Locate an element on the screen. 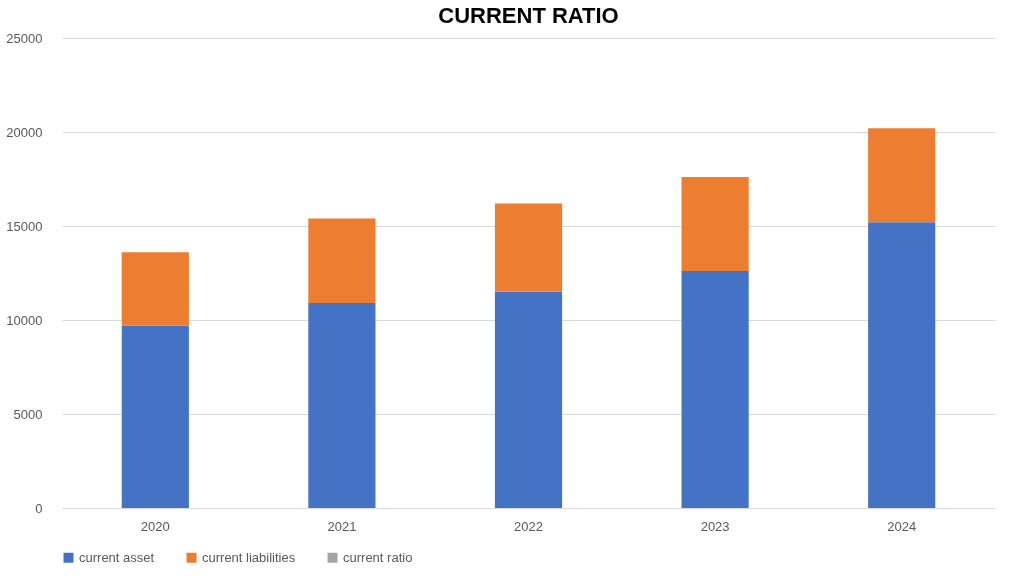  legend-label: current liabilities is located at coordinates (249, 557).